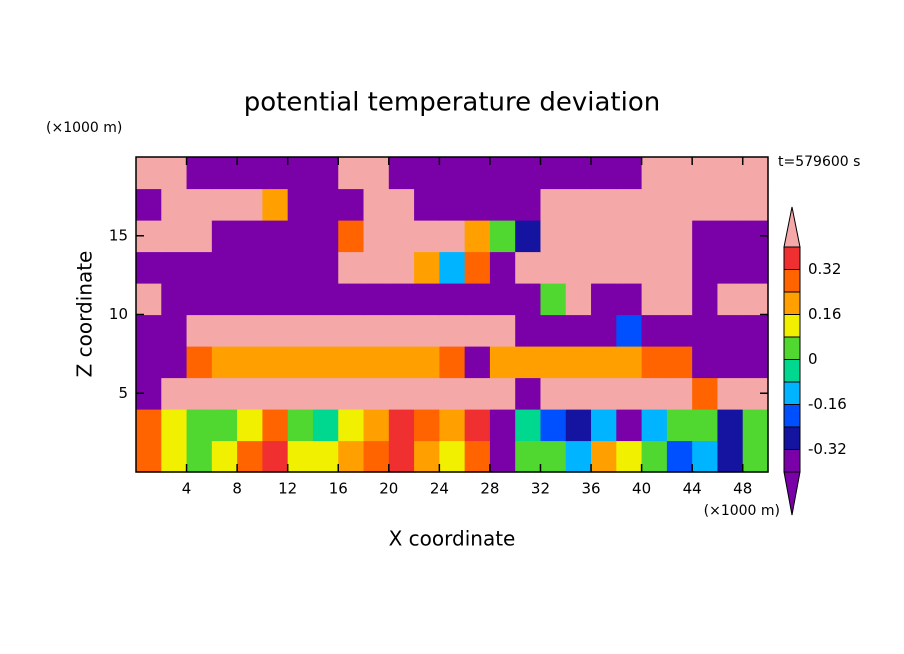 This screenshot has height=654, width=904. What do you see at coordinates (287, 489) in the screenshot?
I see `x-tick-label: 12` at bounding box center [287, 489].